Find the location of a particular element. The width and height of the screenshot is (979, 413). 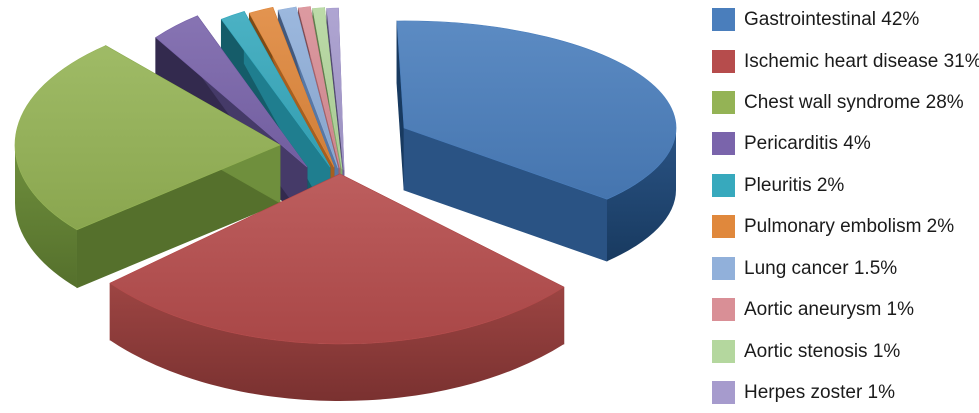

legend-label: Gastrointestinal 42% is located at coordinates (832, 19).